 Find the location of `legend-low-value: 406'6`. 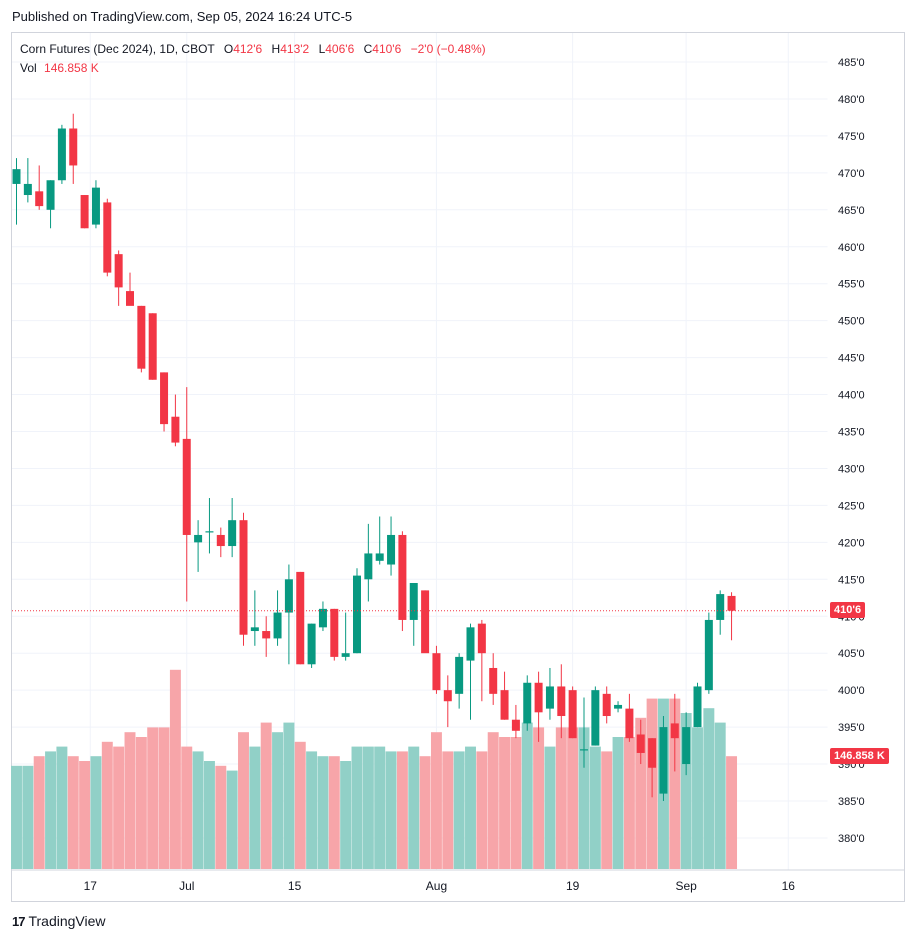

legend-low-value: 406'6 is located at coordinates (340, 49).